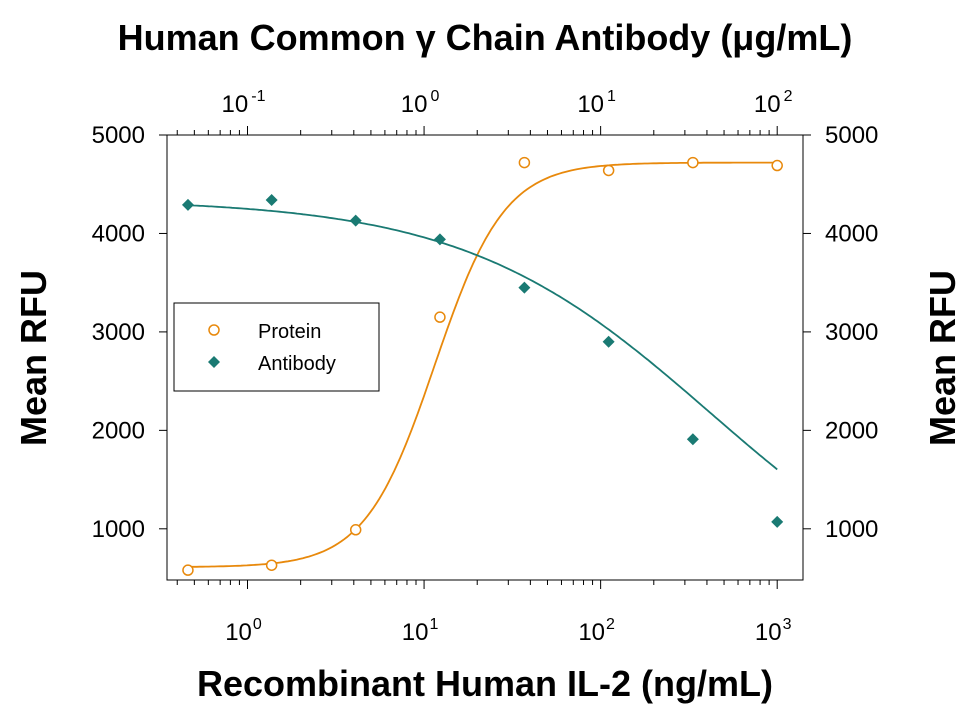  Describe the element at coordinates (214, 362) in the screenshot. I see `legend-antibody-marker` at that location.